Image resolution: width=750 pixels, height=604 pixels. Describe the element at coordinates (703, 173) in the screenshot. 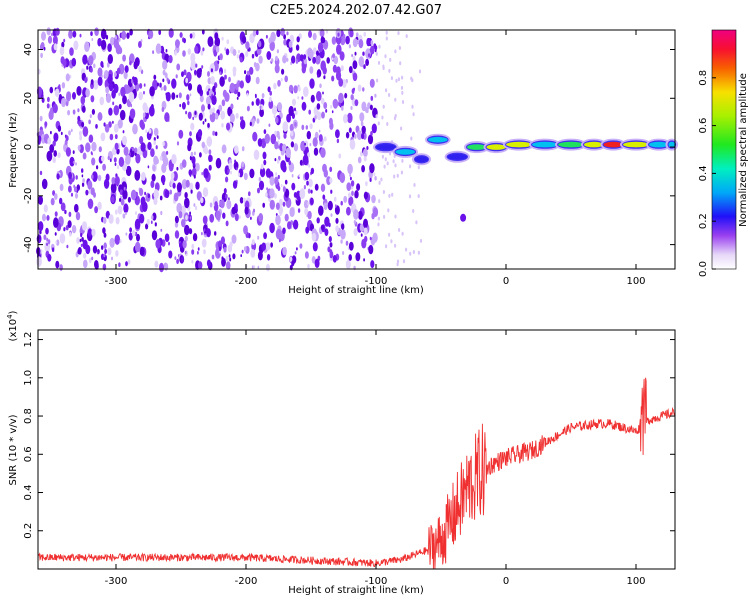

I see `colorbar-tick-label: 0.4` at that location.